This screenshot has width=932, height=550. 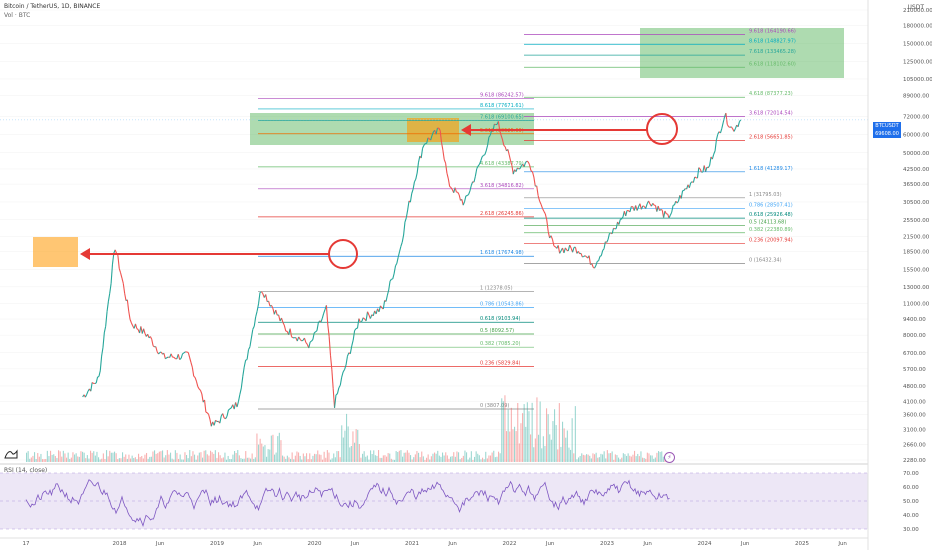 What do you see at coordinates (669, 457) in the screenshot?
I see `flash-icon: ⚡` at bounding box center [669, 457].